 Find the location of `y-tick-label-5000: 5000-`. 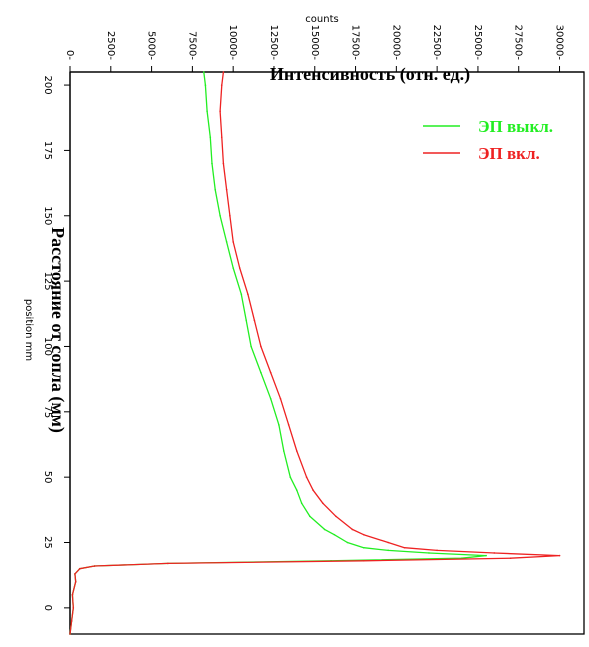

y-tick-label-5000: 5000- is located at coordinates (151, 45).